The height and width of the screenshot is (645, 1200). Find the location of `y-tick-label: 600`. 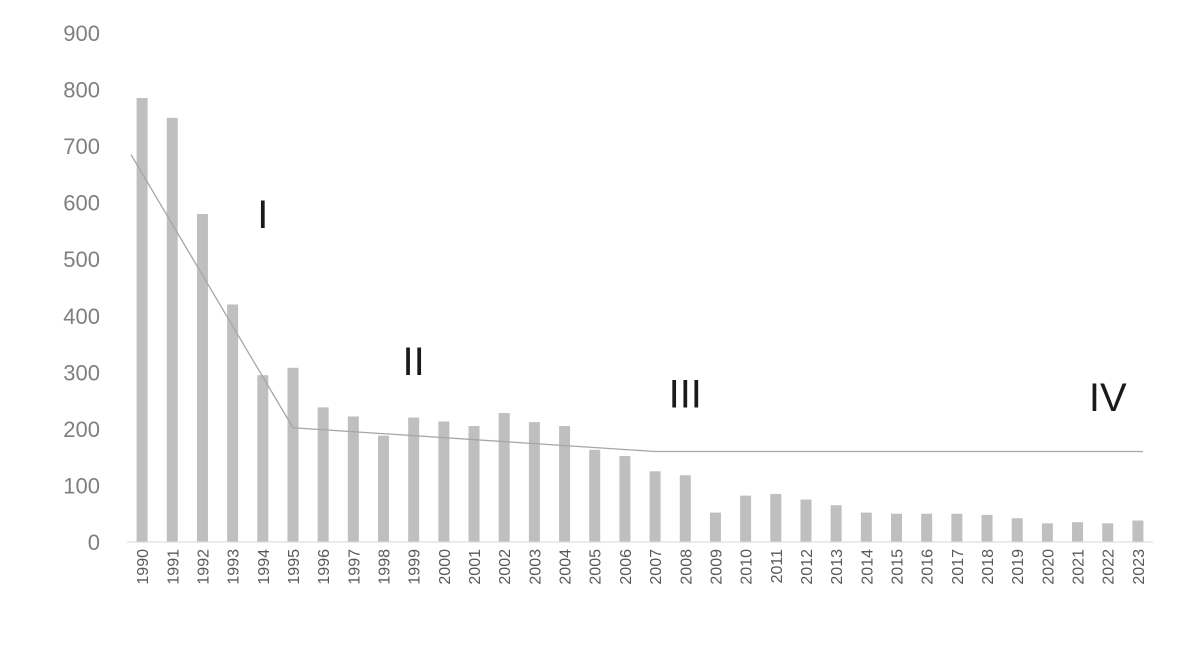

y-tick-label: 600 is located at coordinates (81, 203).